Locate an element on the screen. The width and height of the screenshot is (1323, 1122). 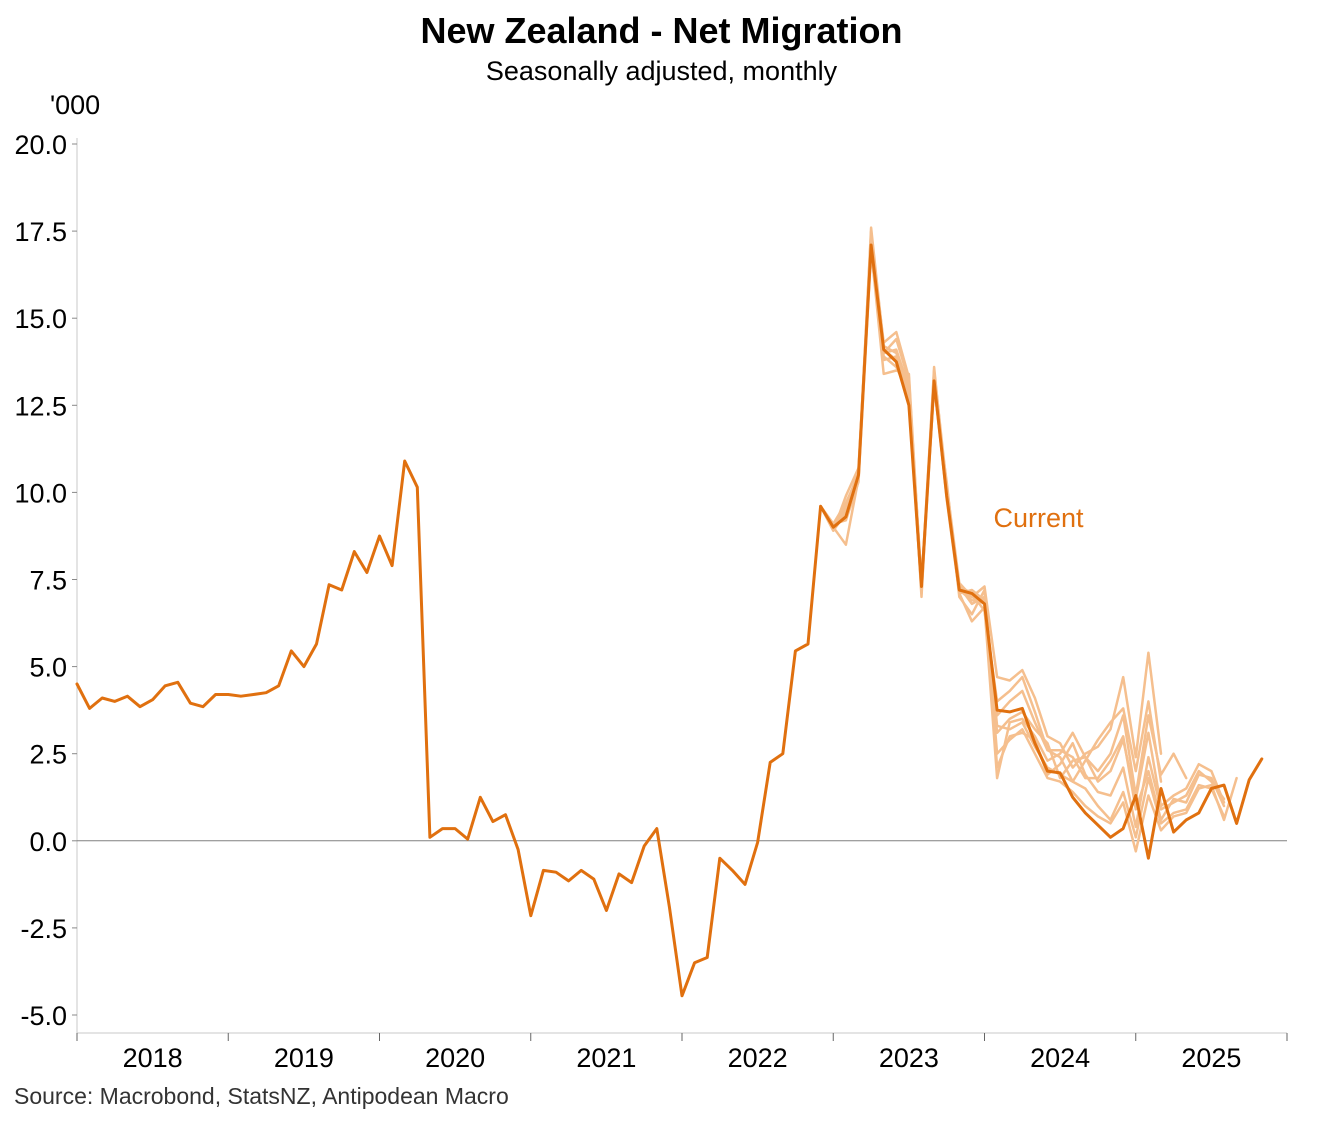
y-tick-label: 15.0 is located at coordinates (40, 319).